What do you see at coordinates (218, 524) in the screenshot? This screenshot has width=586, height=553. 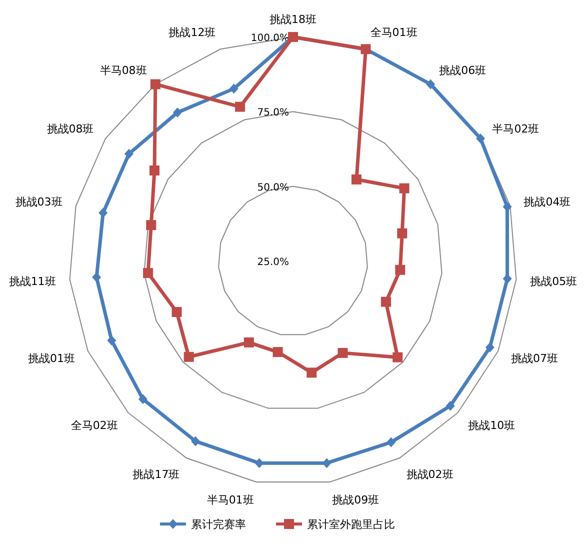 I see `legend-label: 累计完赛率` at bounding box center [218, 524].